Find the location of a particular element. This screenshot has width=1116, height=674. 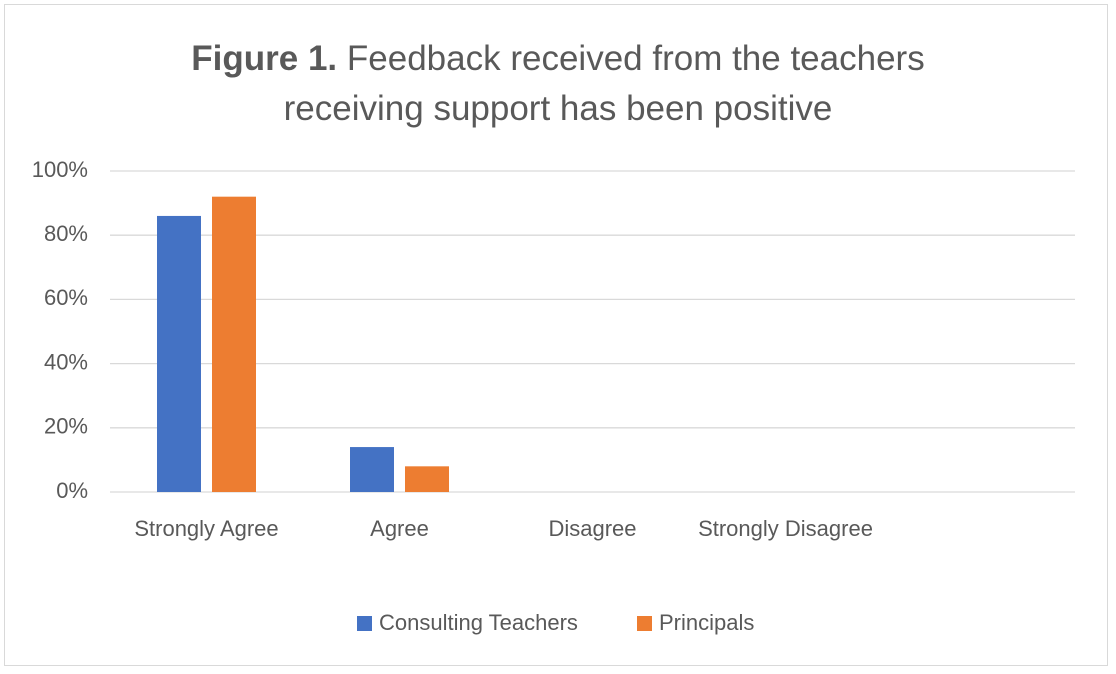

y-tick-label: 80% is located at coordinates (66, 233).